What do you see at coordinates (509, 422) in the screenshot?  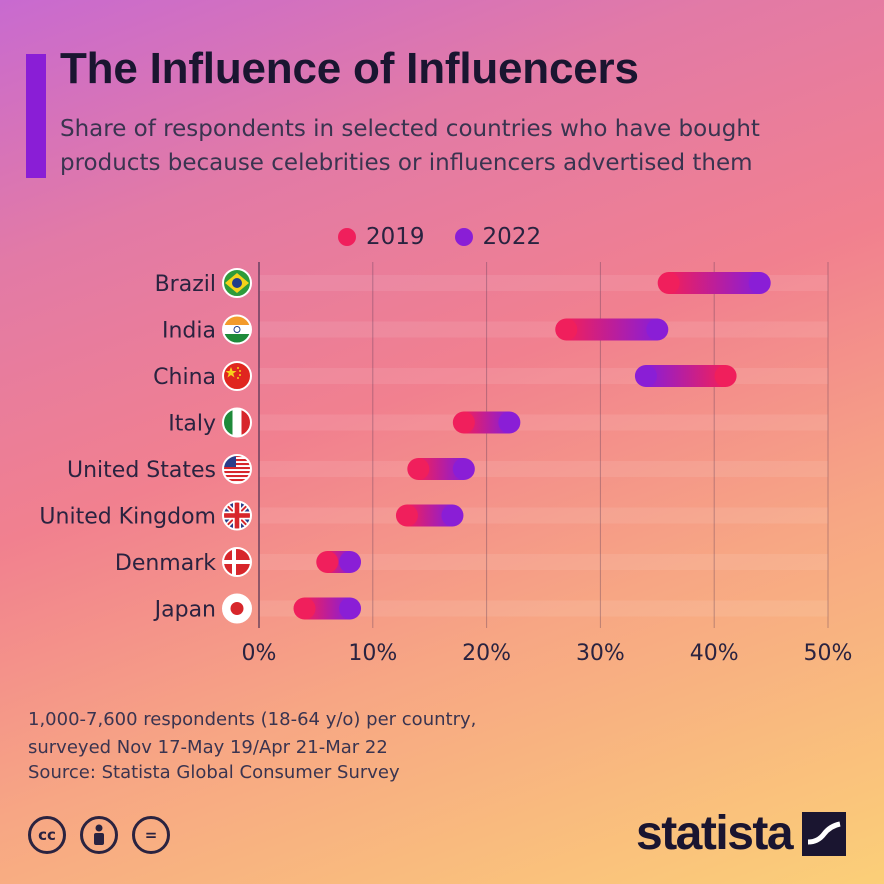 I see `point-2022-italy` at bounding box center [509, 422].